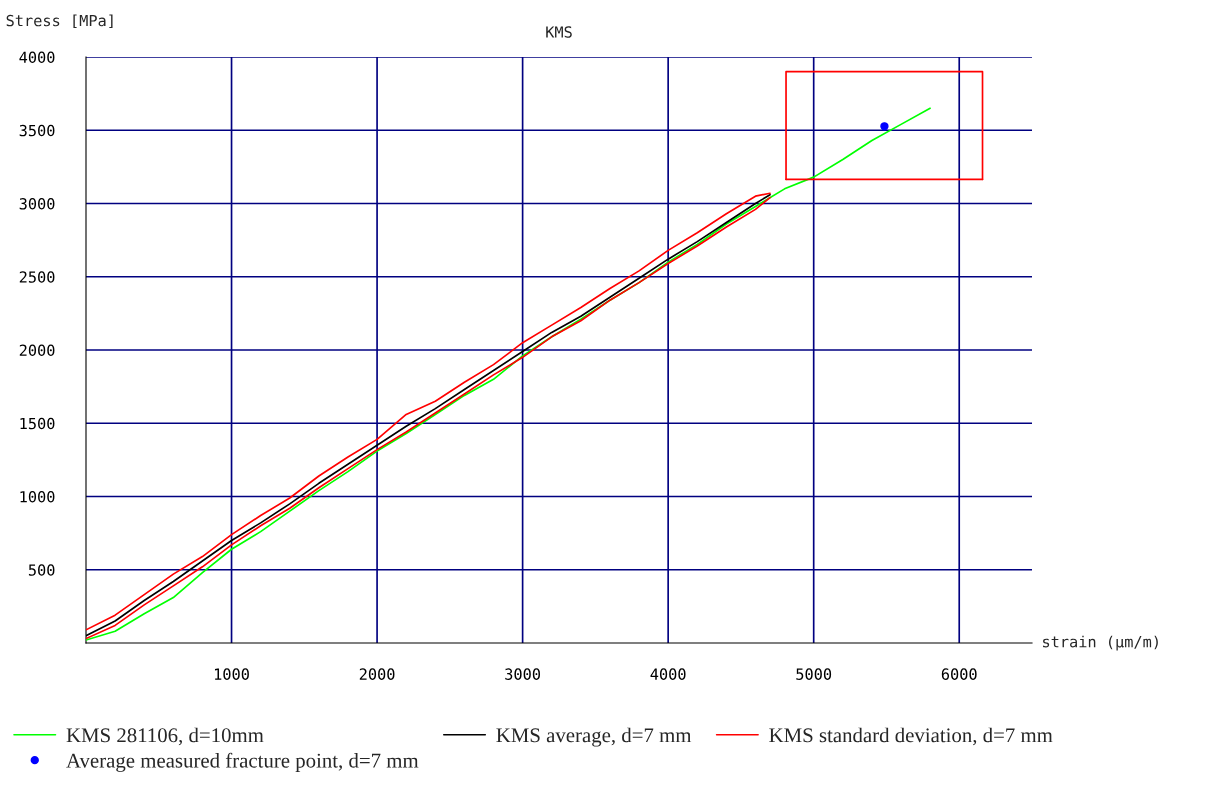  I want to click on y-tick-label: 3500, so click(37, 130).